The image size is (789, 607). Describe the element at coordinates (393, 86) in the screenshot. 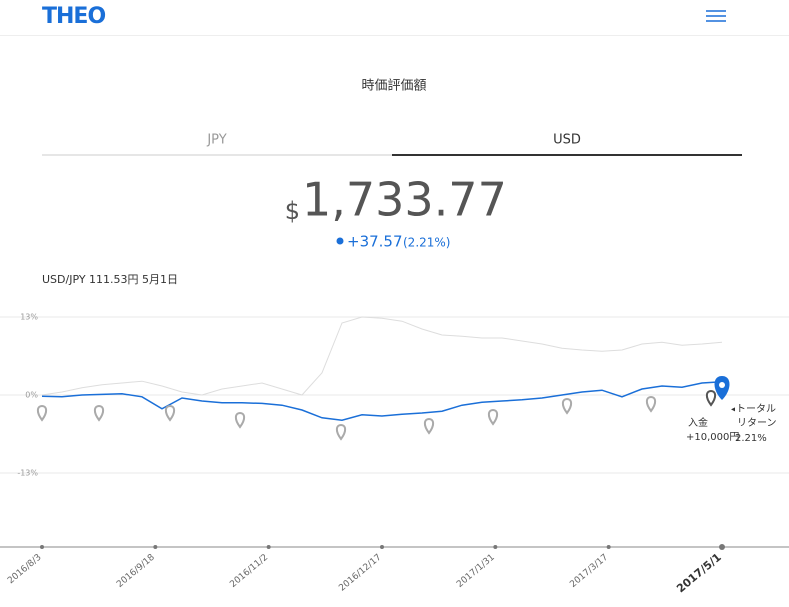

I see `section-title: 時価評価額` at that location.